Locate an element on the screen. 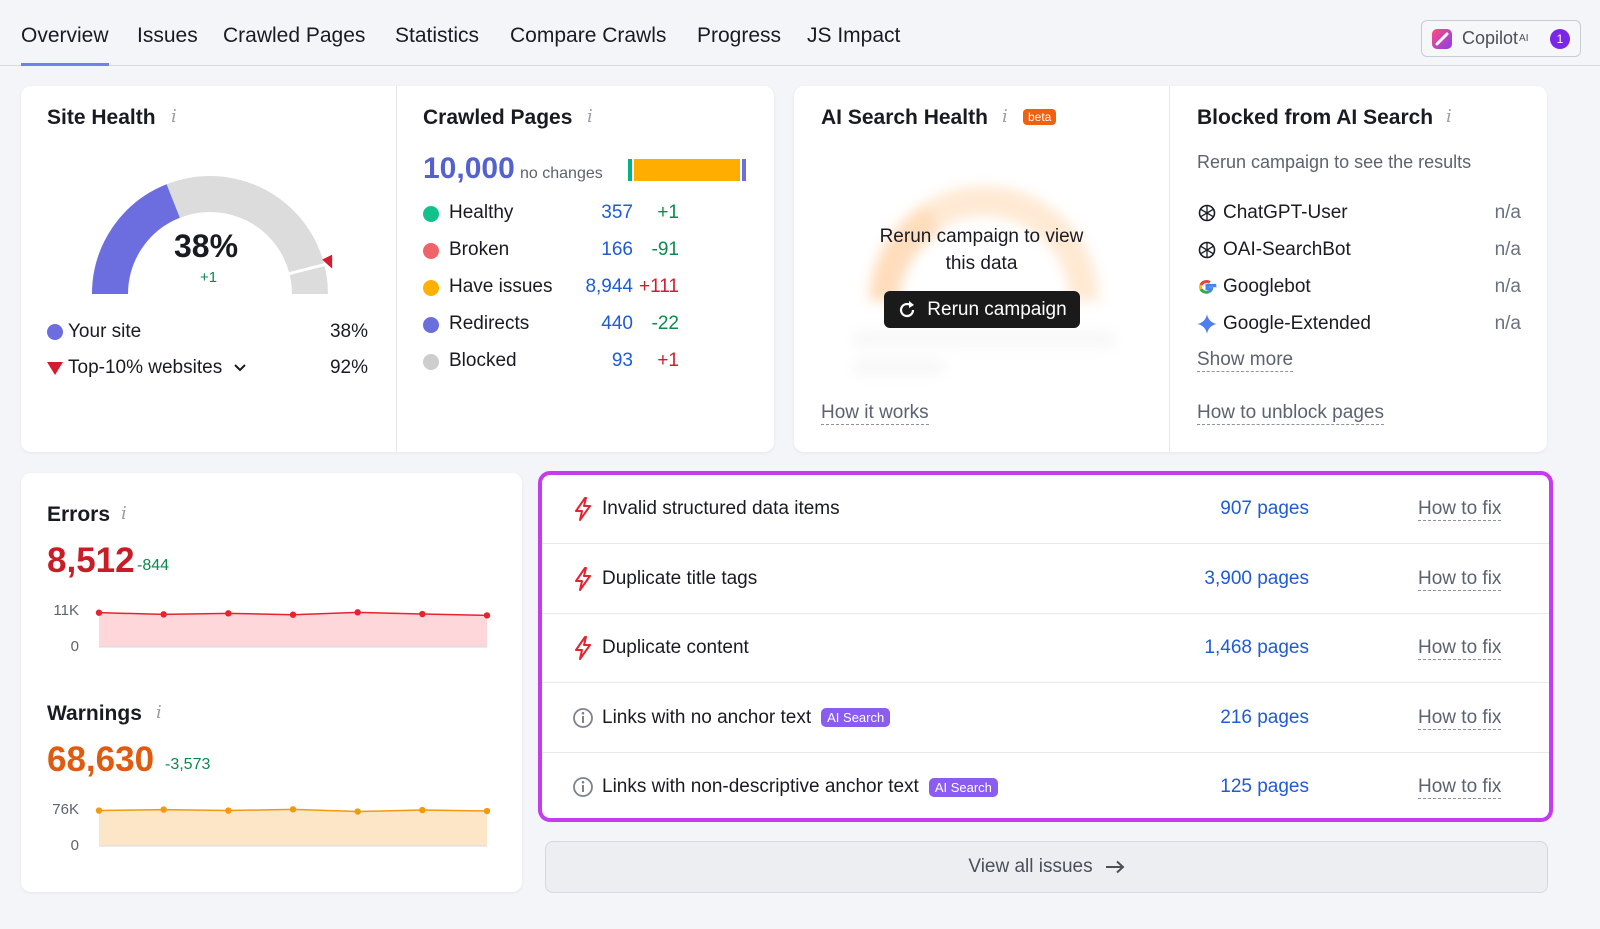 This screenshot has width=1600, height=929. warnings-value: 68,630 is located at coordinates (101, 759).